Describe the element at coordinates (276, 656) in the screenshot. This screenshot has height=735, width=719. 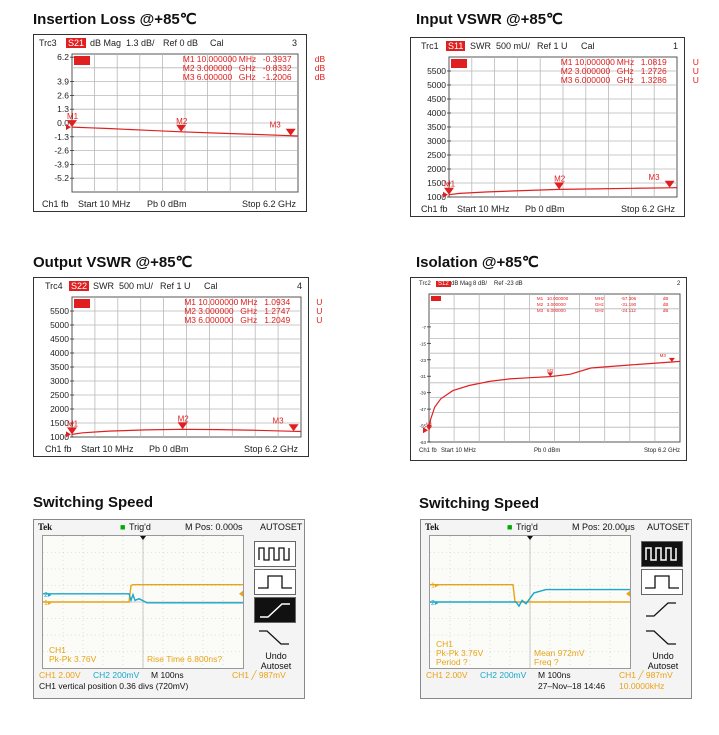
I see `undo-label: Undo` at that location.